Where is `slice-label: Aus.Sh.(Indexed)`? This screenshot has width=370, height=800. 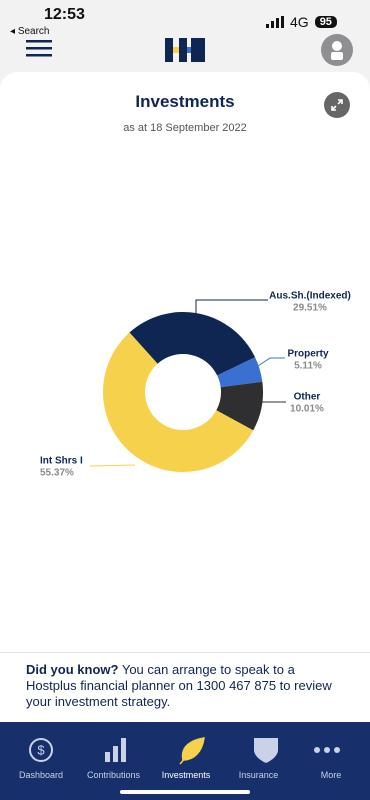
slice-label: Aus.Sh.(Indexed) is located at coordinates (310, 296).